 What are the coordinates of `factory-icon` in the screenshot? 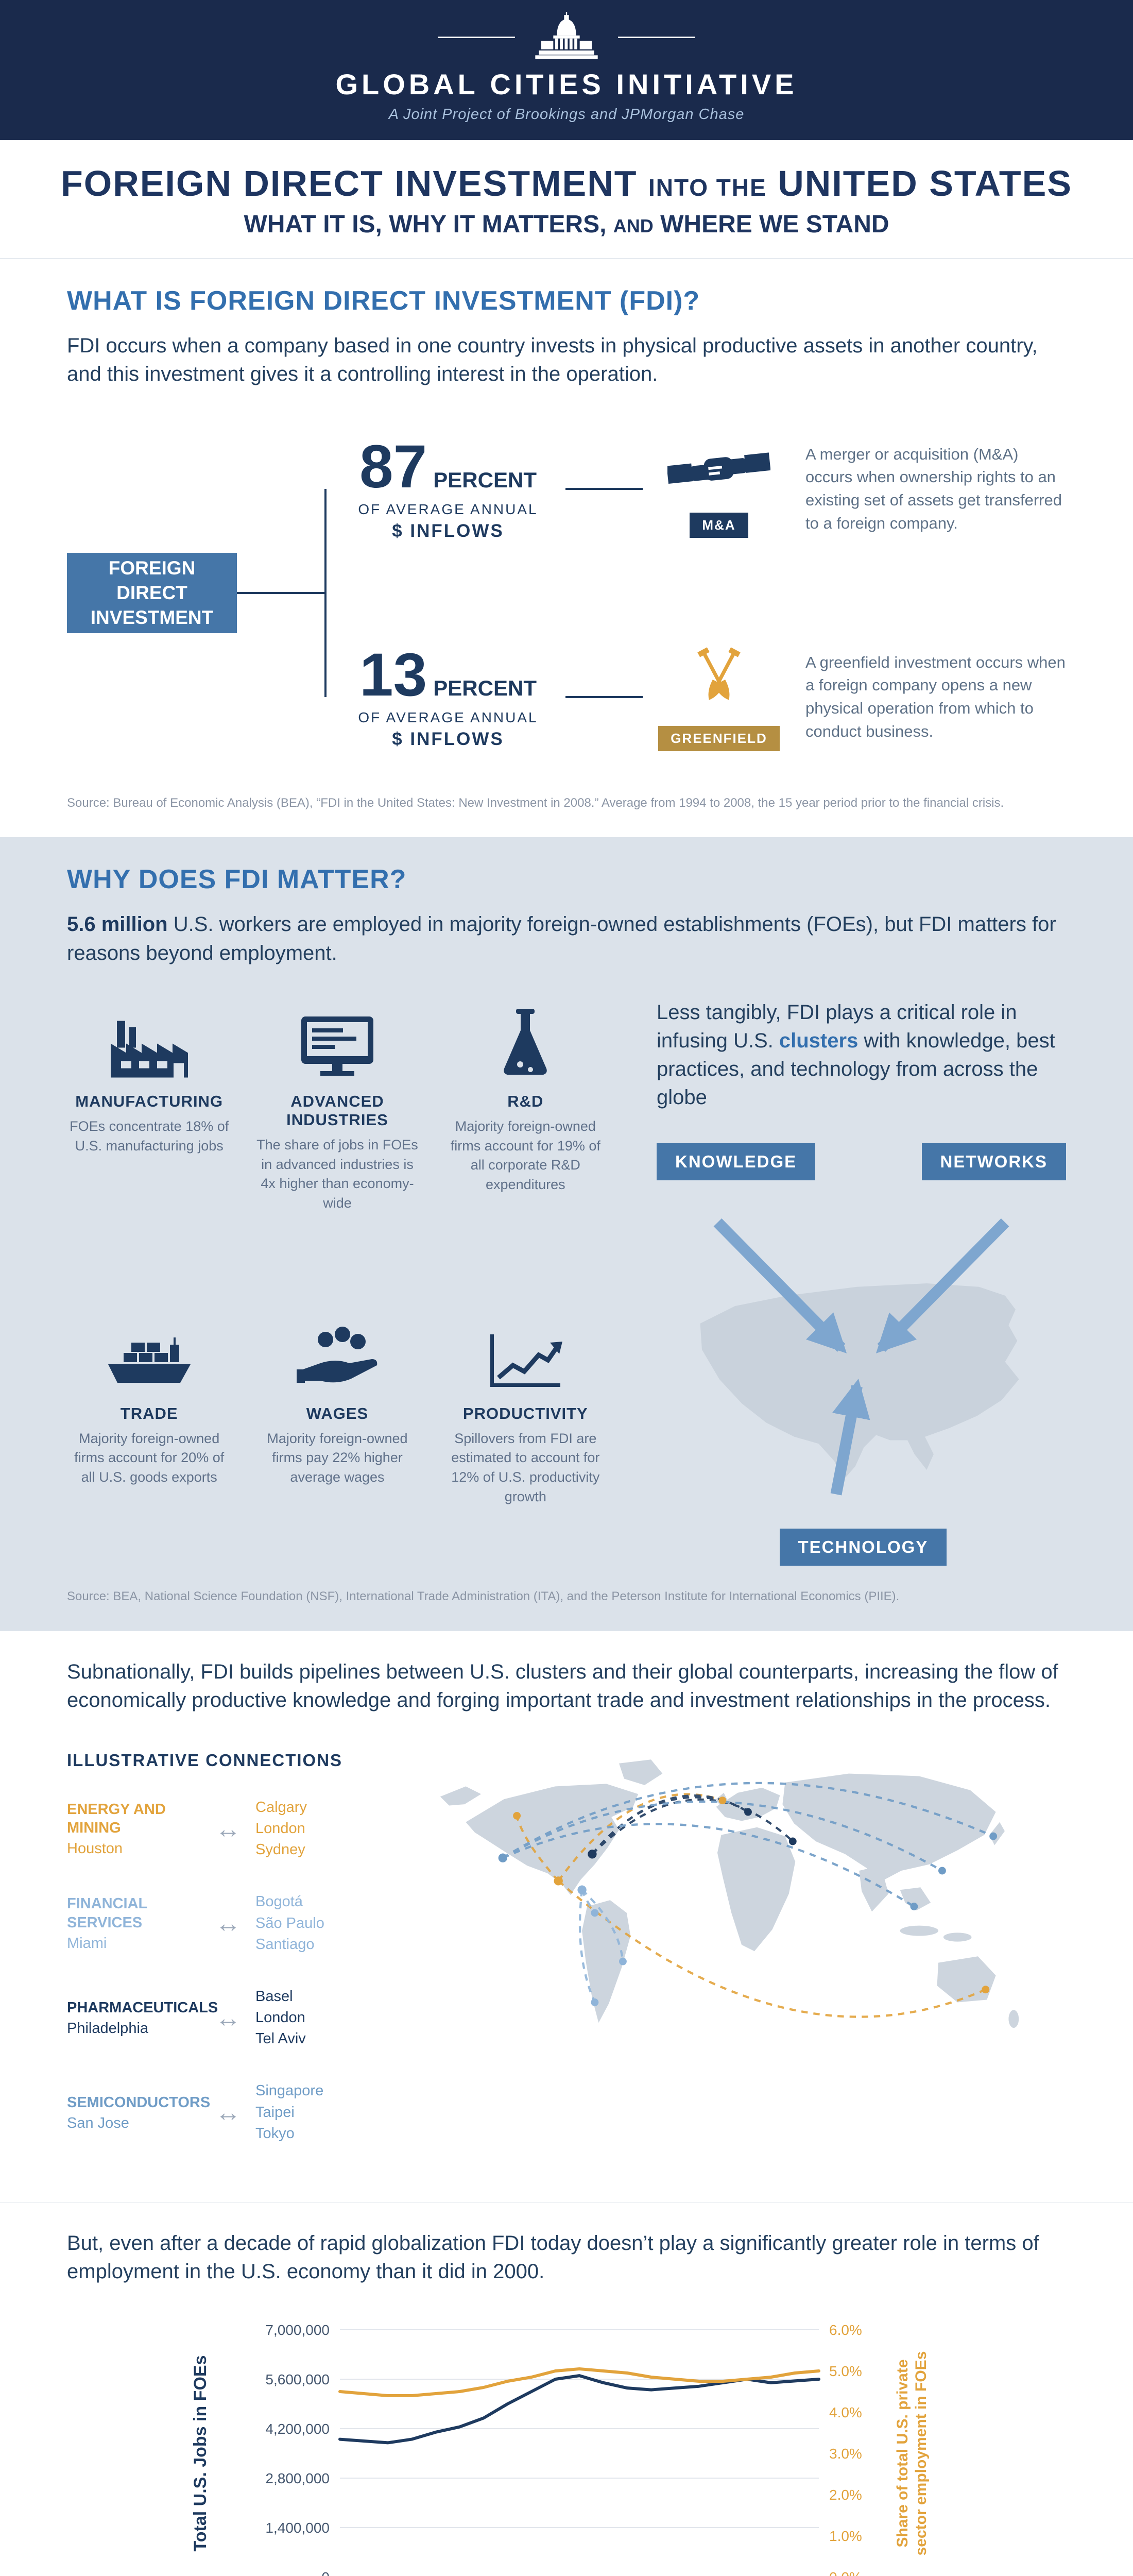 It's located at (149, 1039).